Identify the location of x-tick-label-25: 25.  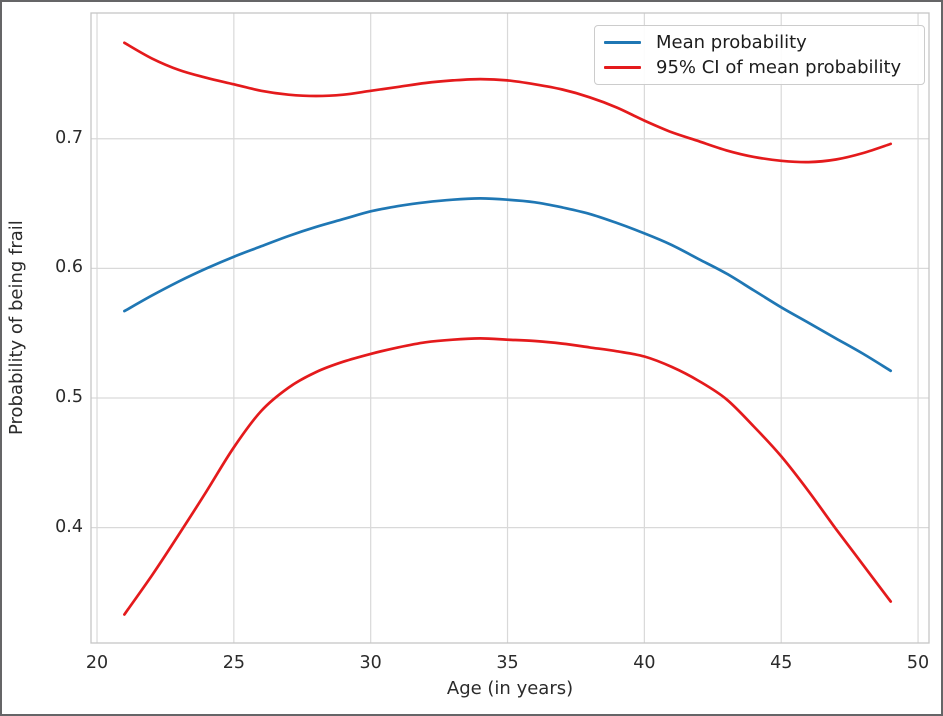
(233, 663).